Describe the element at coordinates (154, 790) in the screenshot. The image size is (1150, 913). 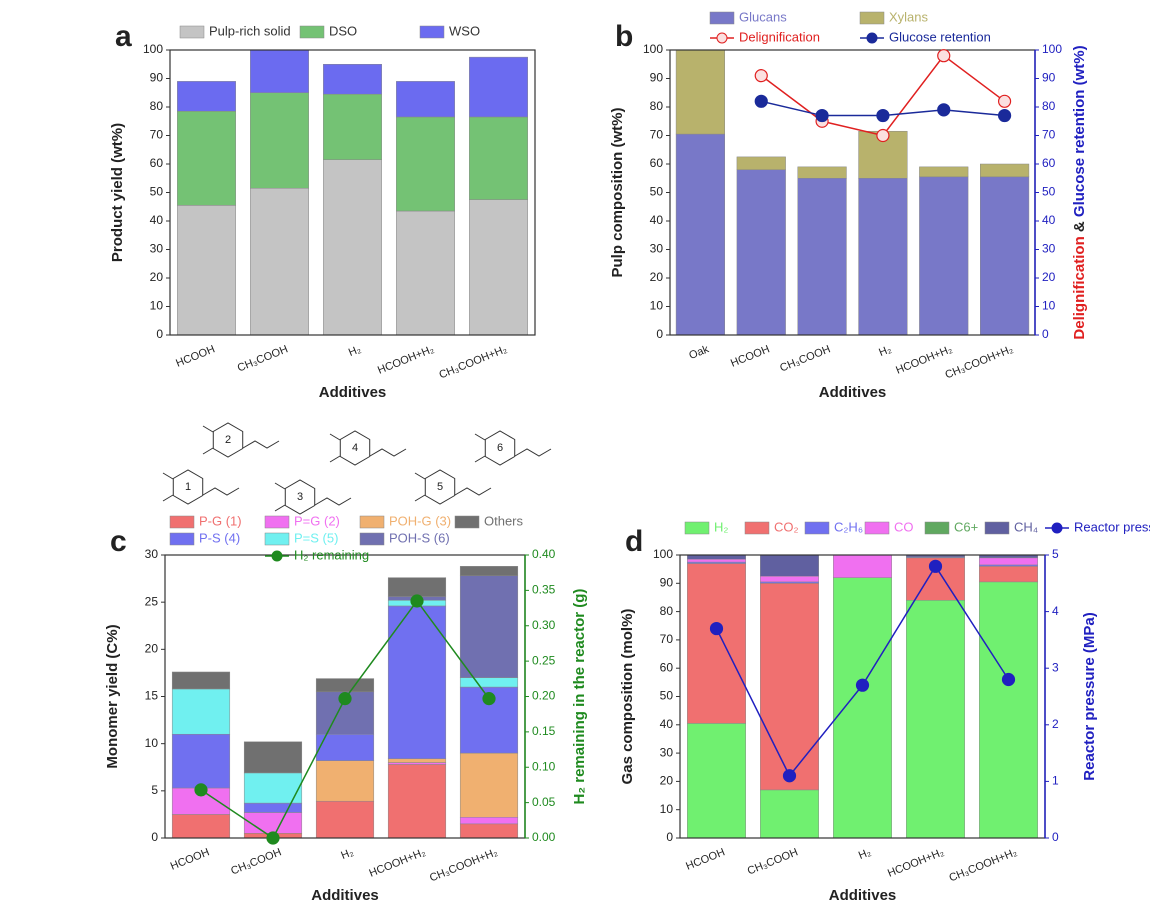
I see `y-tick-label: 5` at that location.